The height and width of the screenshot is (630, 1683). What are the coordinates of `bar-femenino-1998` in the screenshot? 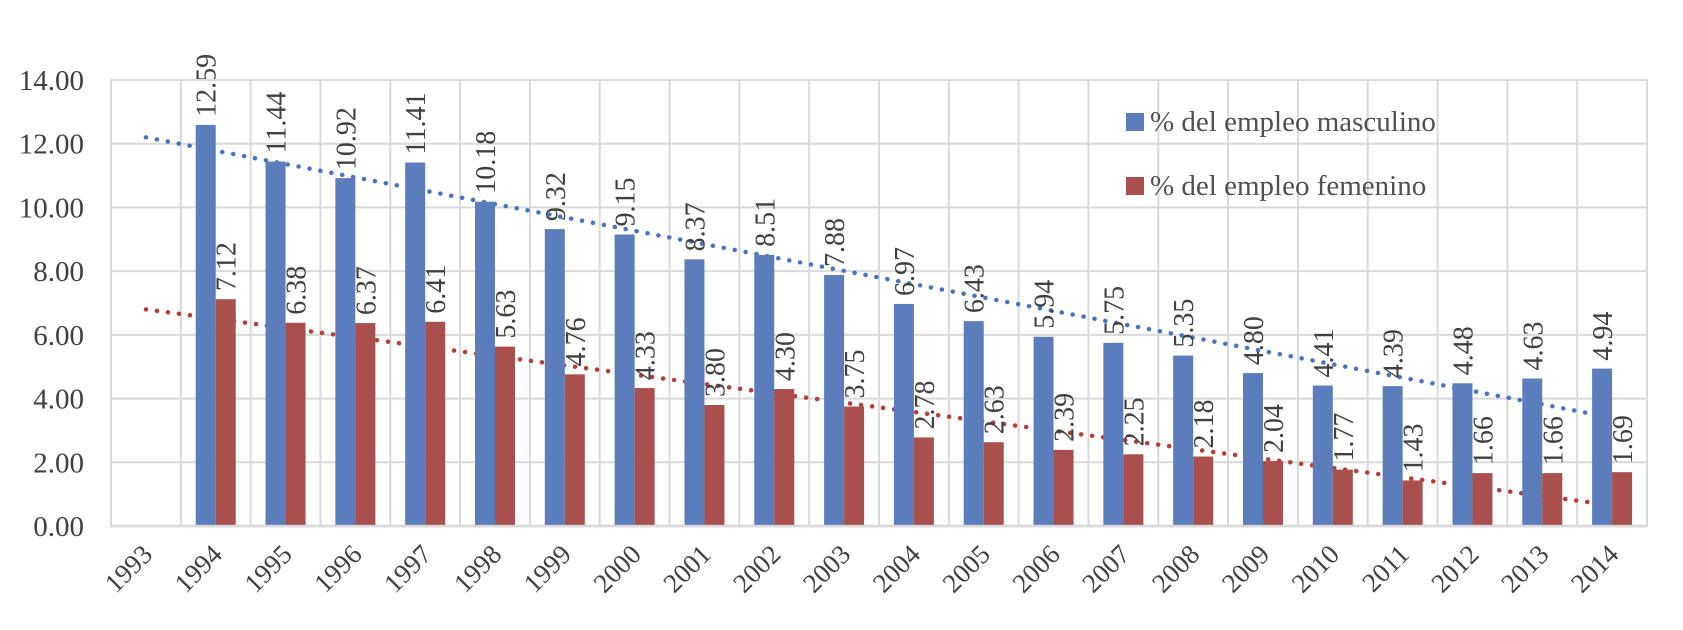 It's located at (505, 436).